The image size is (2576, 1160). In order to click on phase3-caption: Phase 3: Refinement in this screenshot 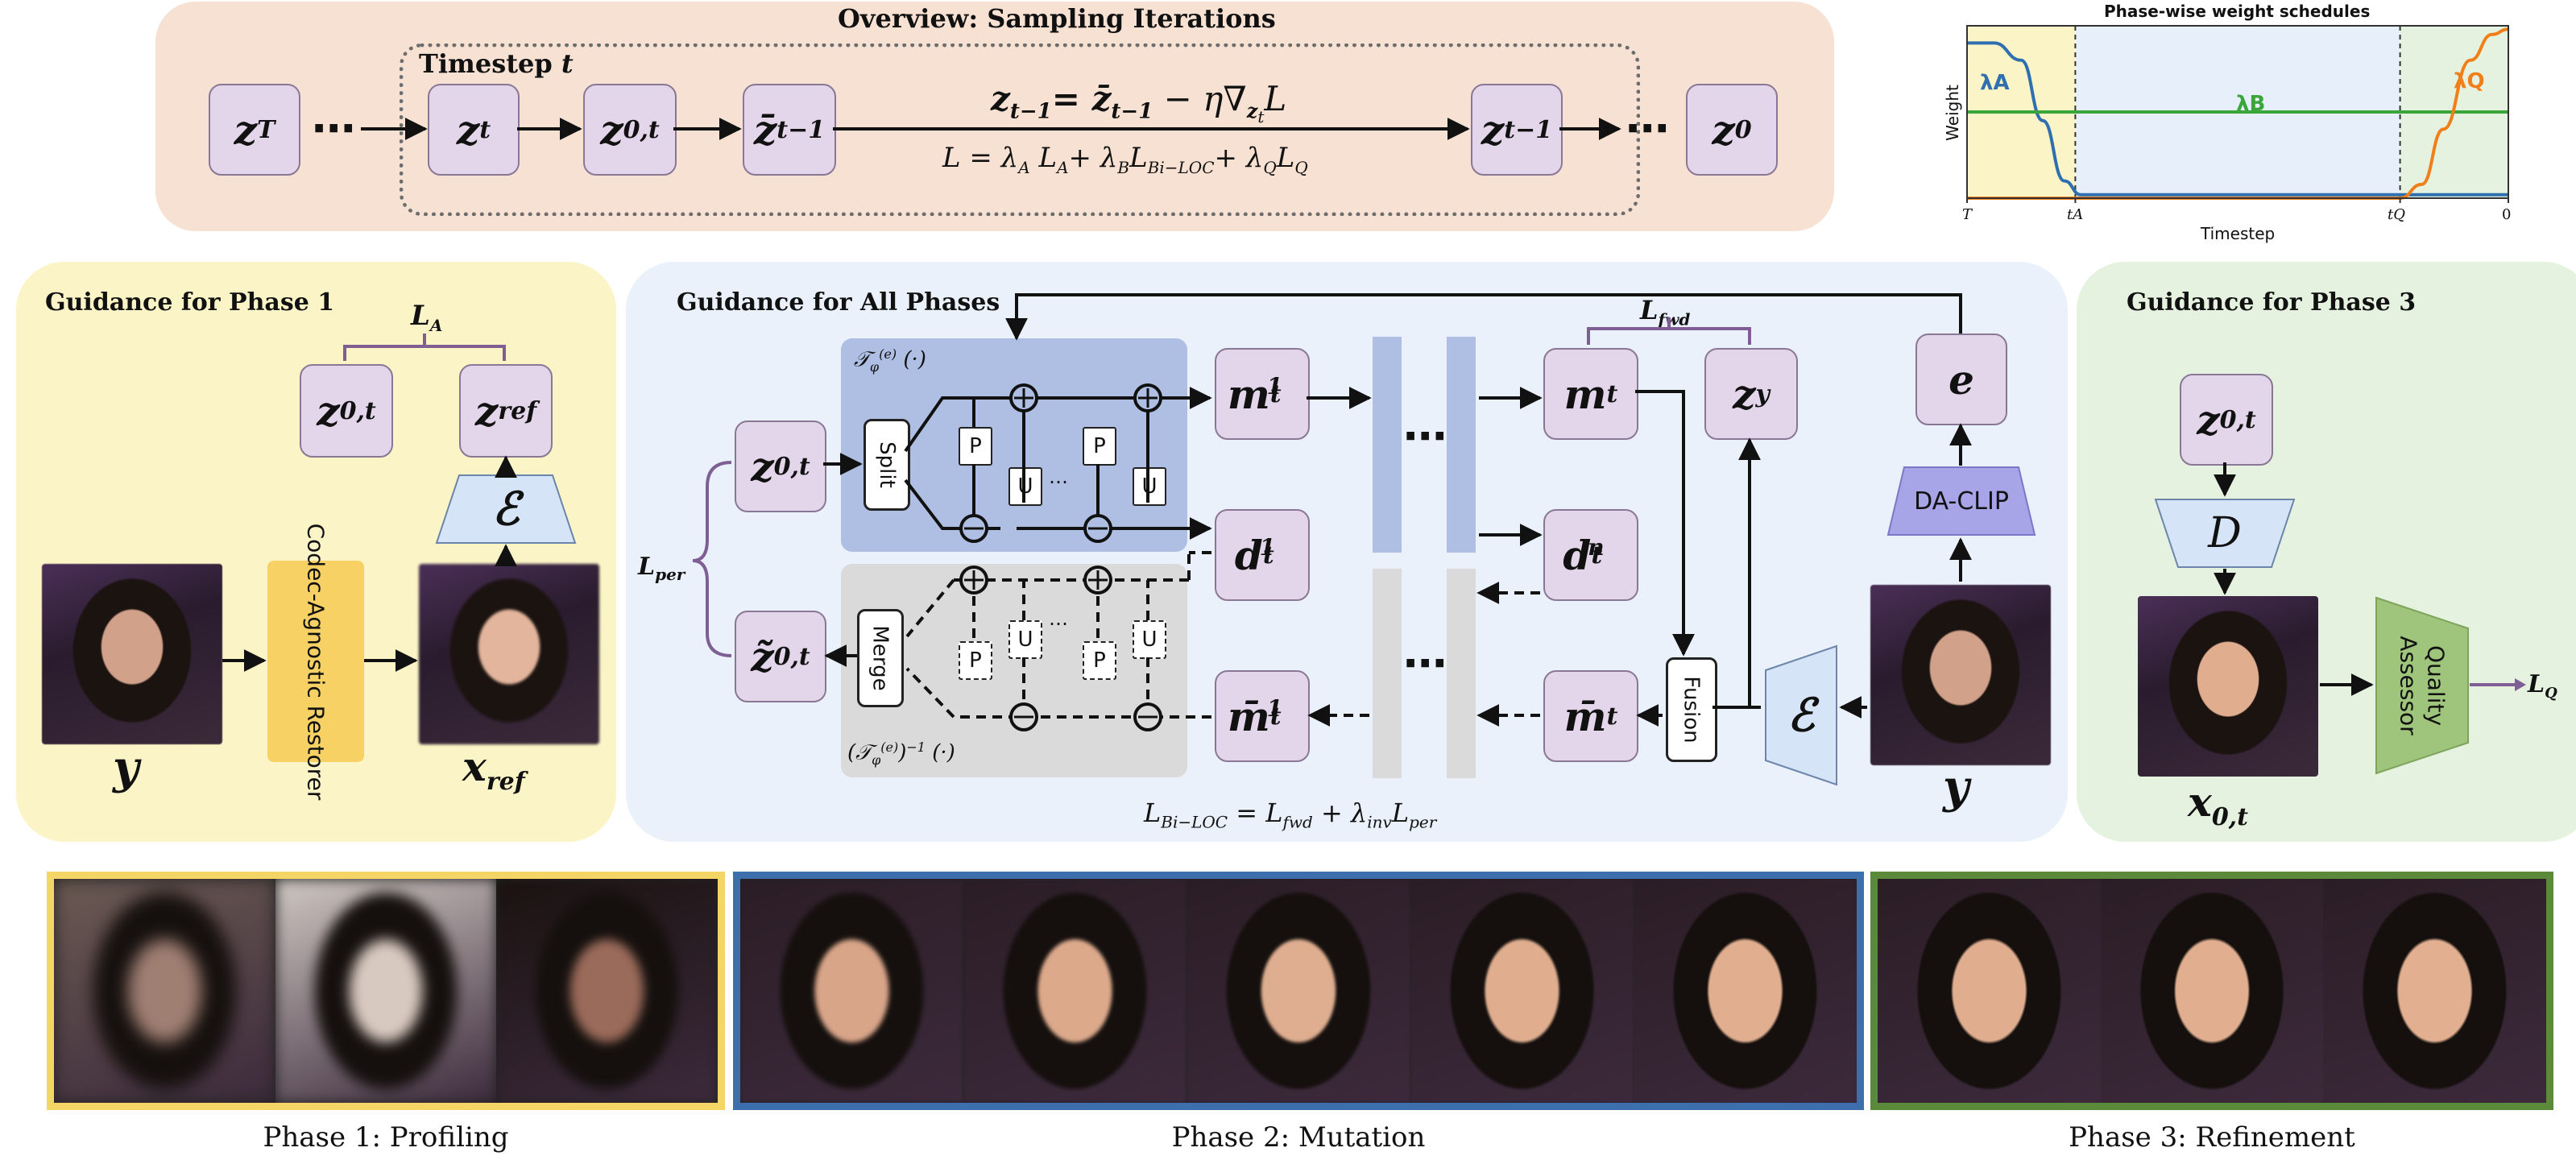, I will do `click(2212, 1137)`.